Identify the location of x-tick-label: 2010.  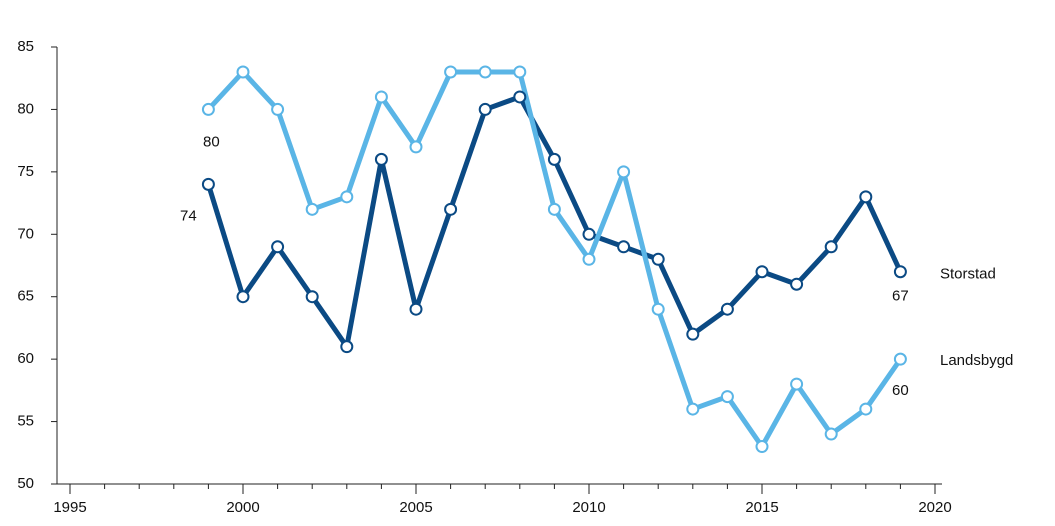
(588, 507).